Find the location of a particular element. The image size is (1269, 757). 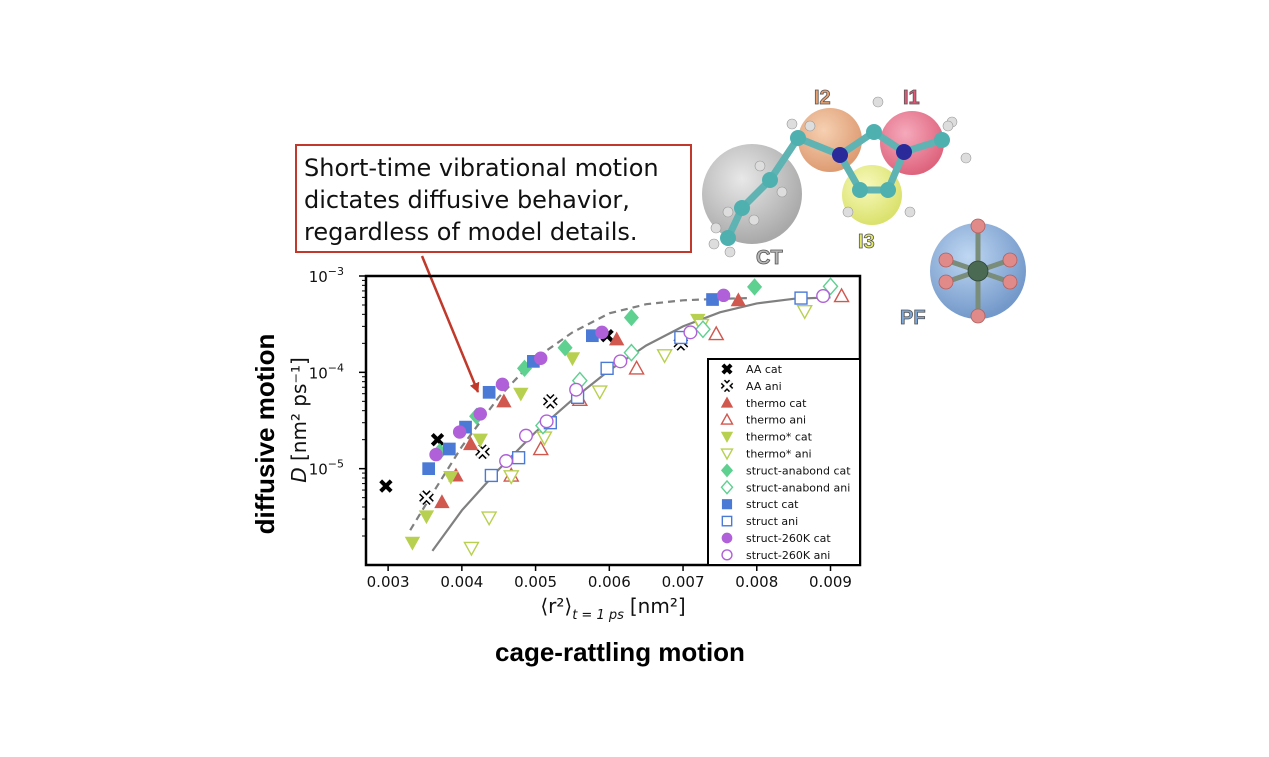

x-tick-label: 0.005 is located at coordinates (535, 582).